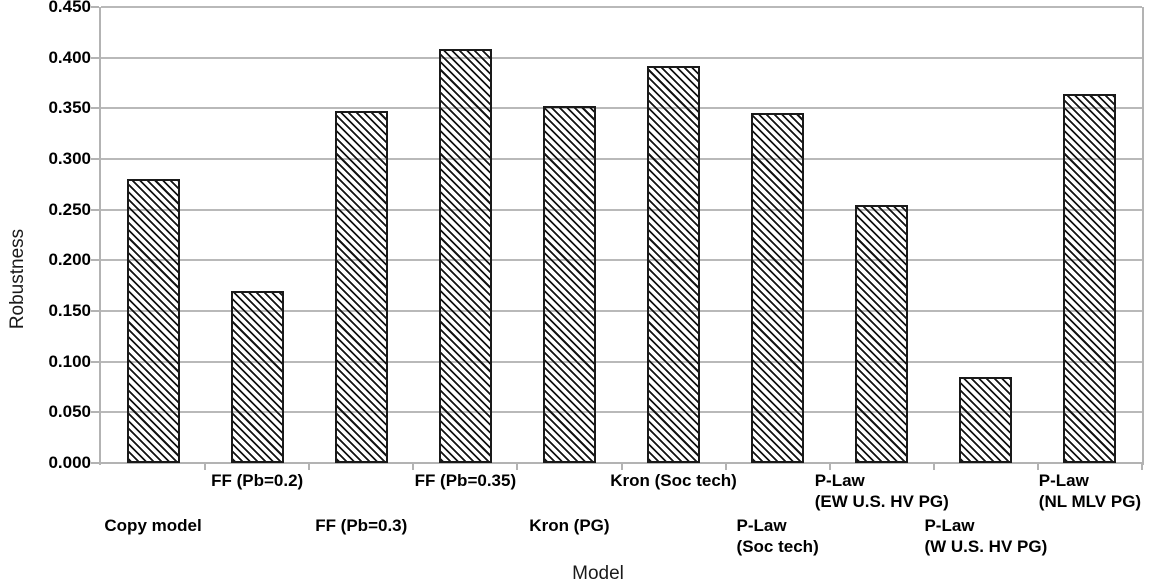 This screenshot has height=588, width=1151. What do you see at coordinates (257, 480) in the screenshot?
I see `x-category-label-ff-pb-0-2: FF (Pb=0.2)` at bounding box center [257, 480].